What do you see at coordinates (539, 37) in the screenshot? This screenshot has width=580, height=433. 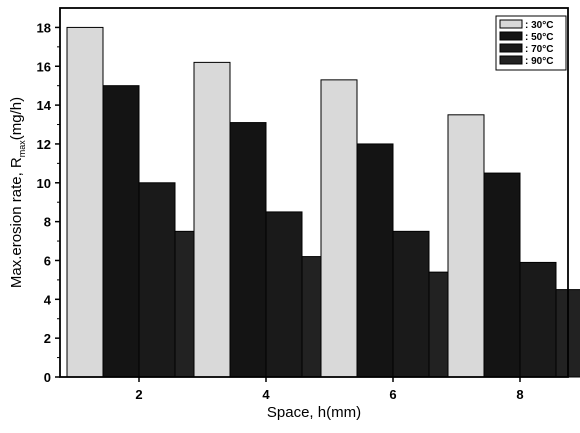 I see `legend-label-1: : 50°C` at bounding box center [539, 37].